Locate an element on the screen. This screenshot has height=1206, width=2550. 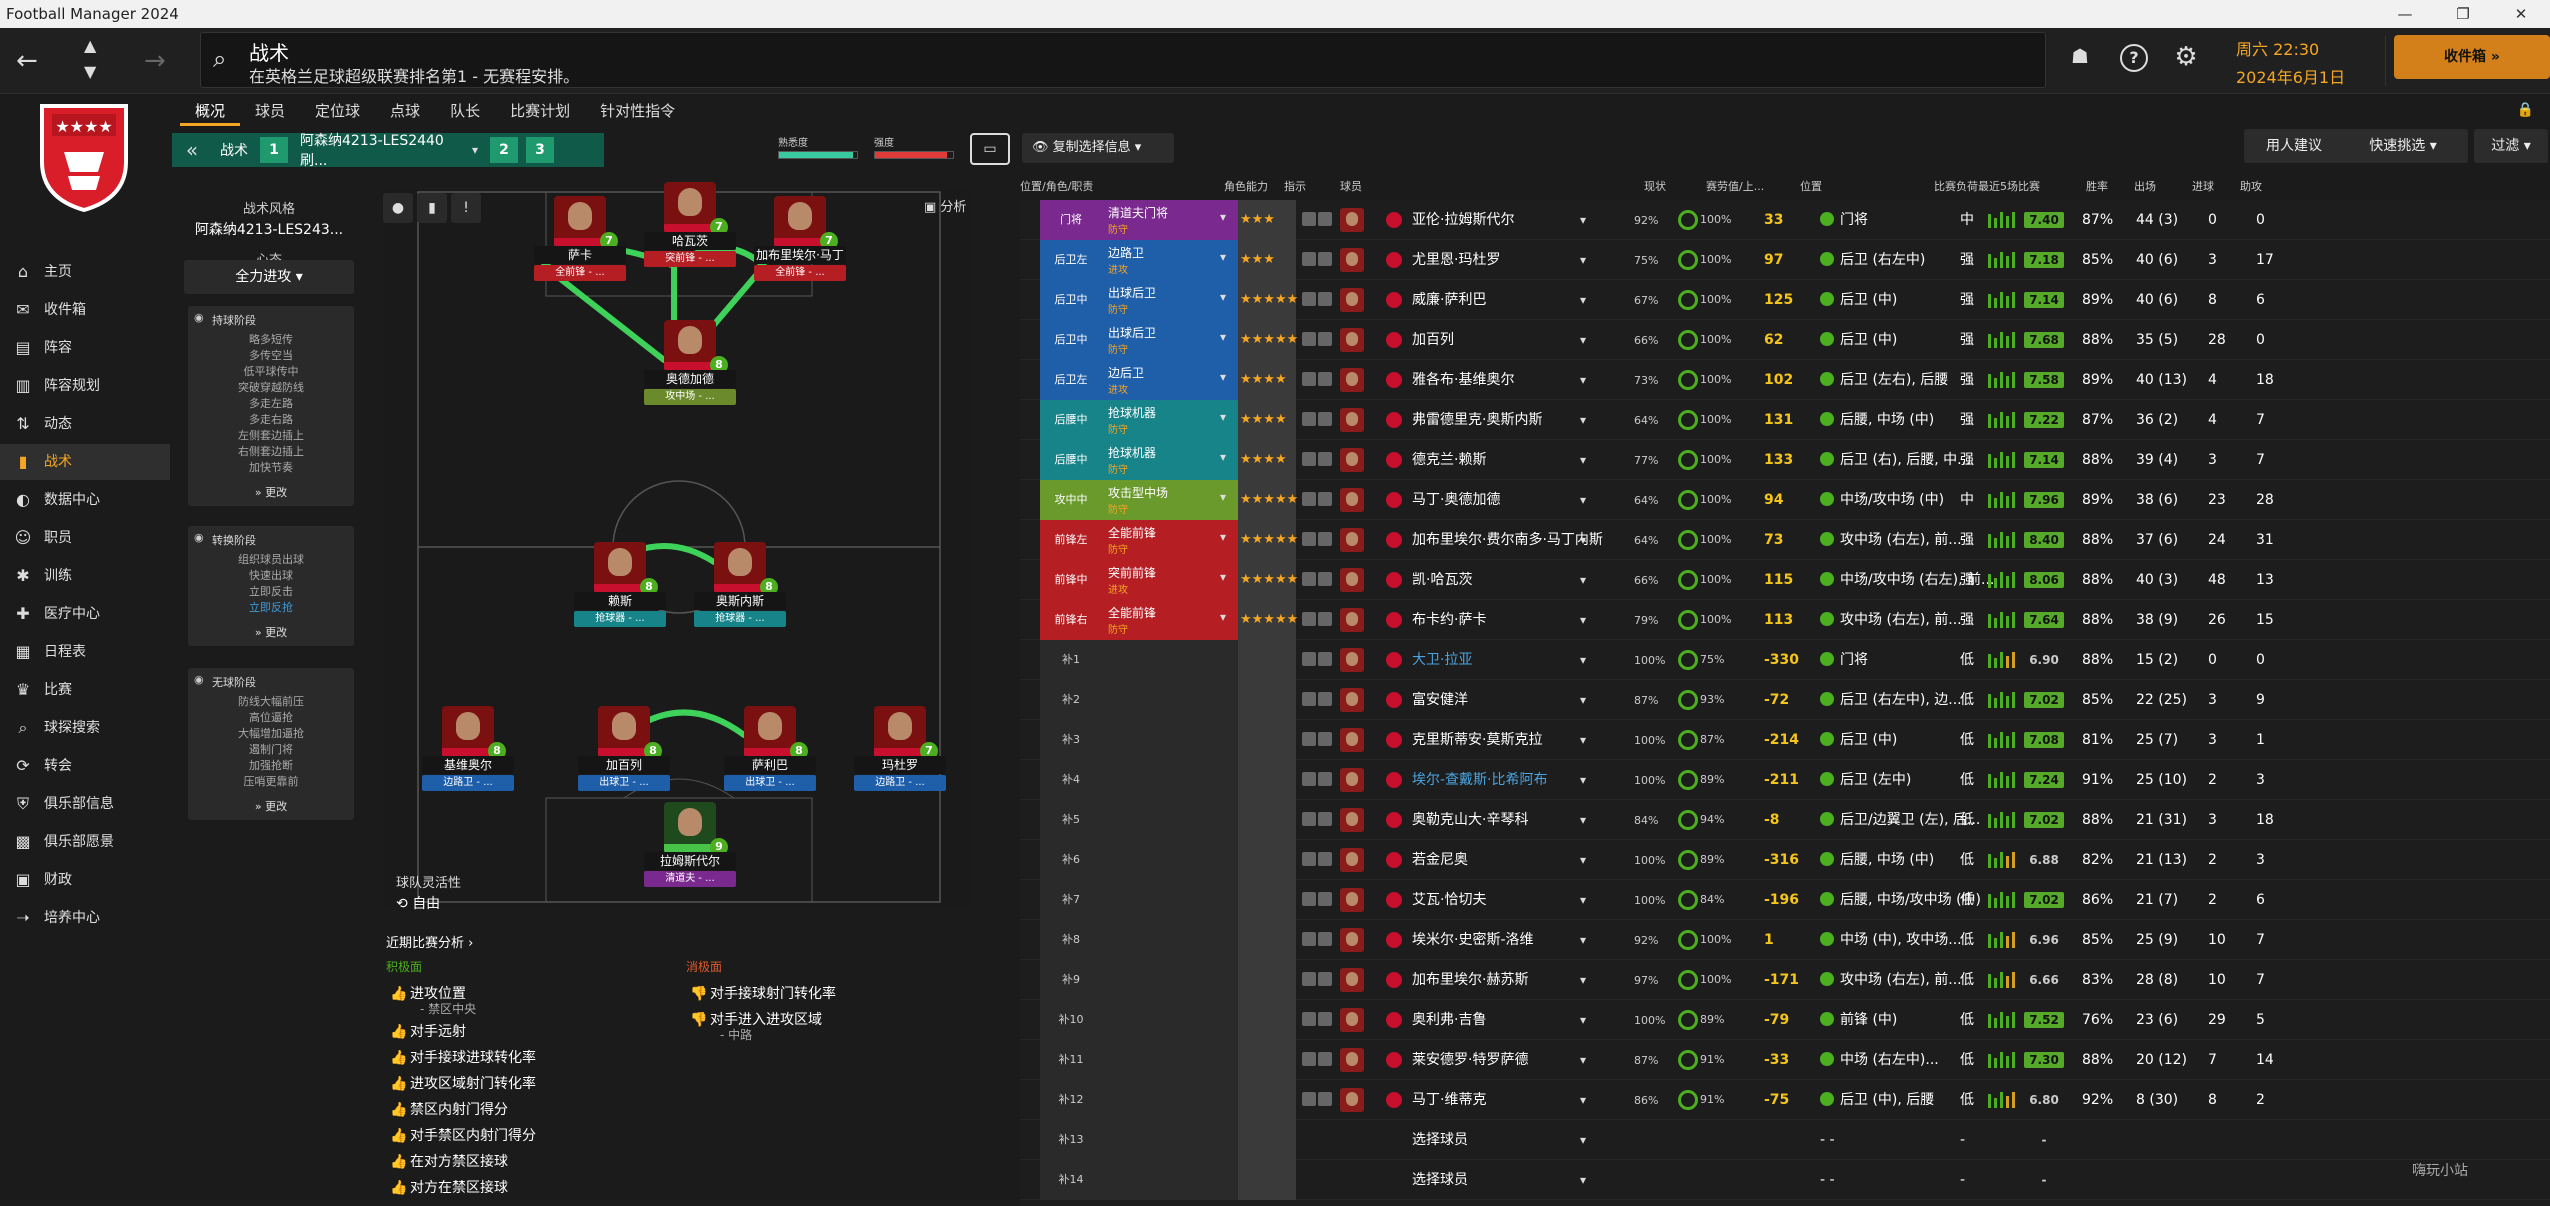
table-row: 补14 选择球员 ▾ - - - - is located at coordinates (1785, 1180).